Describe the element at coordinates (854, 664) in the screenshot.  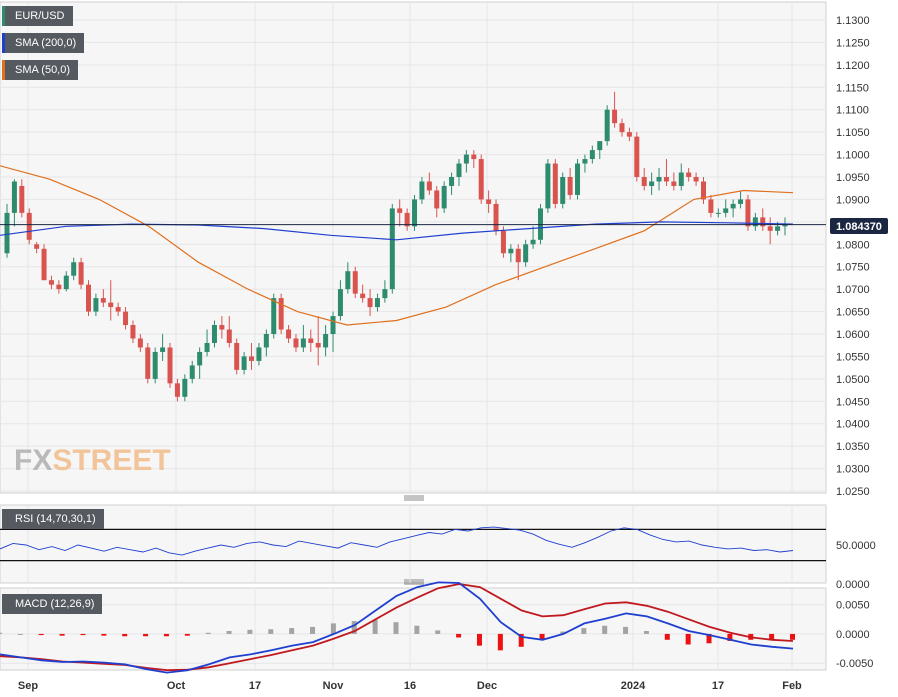
I see `macd-tick-label: -0.0050` at that location.